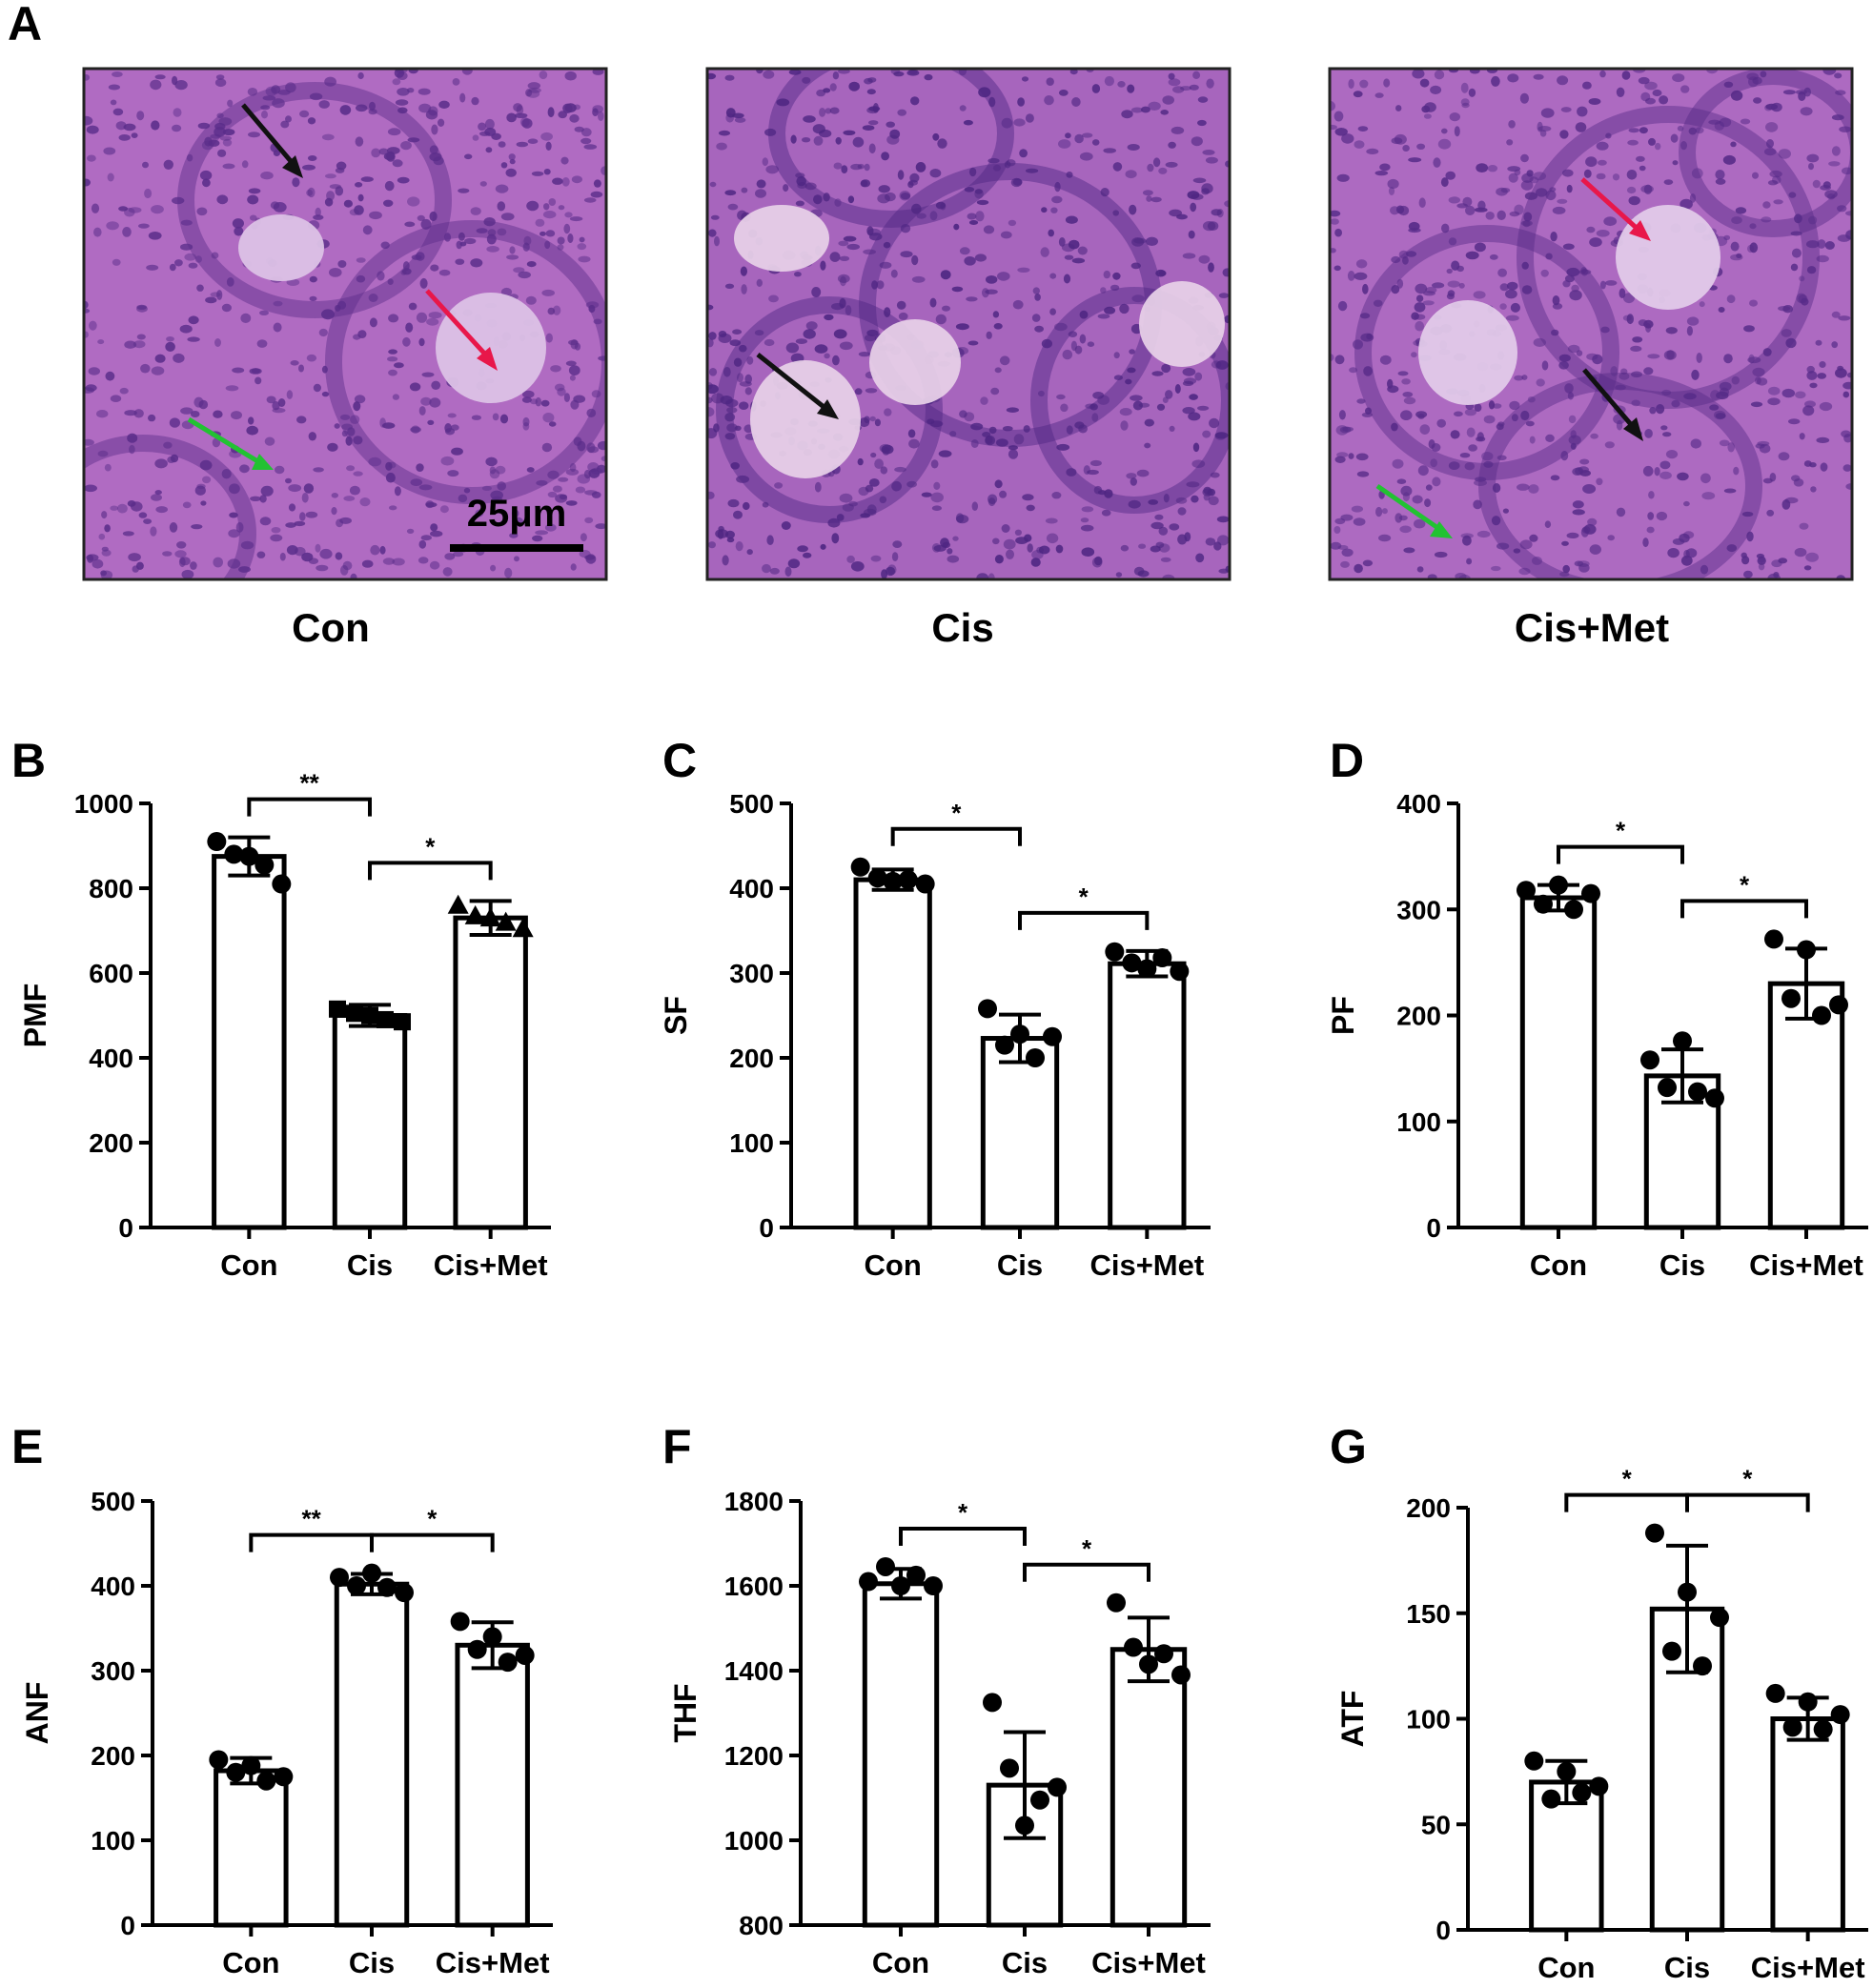 Image resolution: width=1873 pixels, height=1988 pixels. I want to click on y-tick-label: 400, so click(113, 1586).